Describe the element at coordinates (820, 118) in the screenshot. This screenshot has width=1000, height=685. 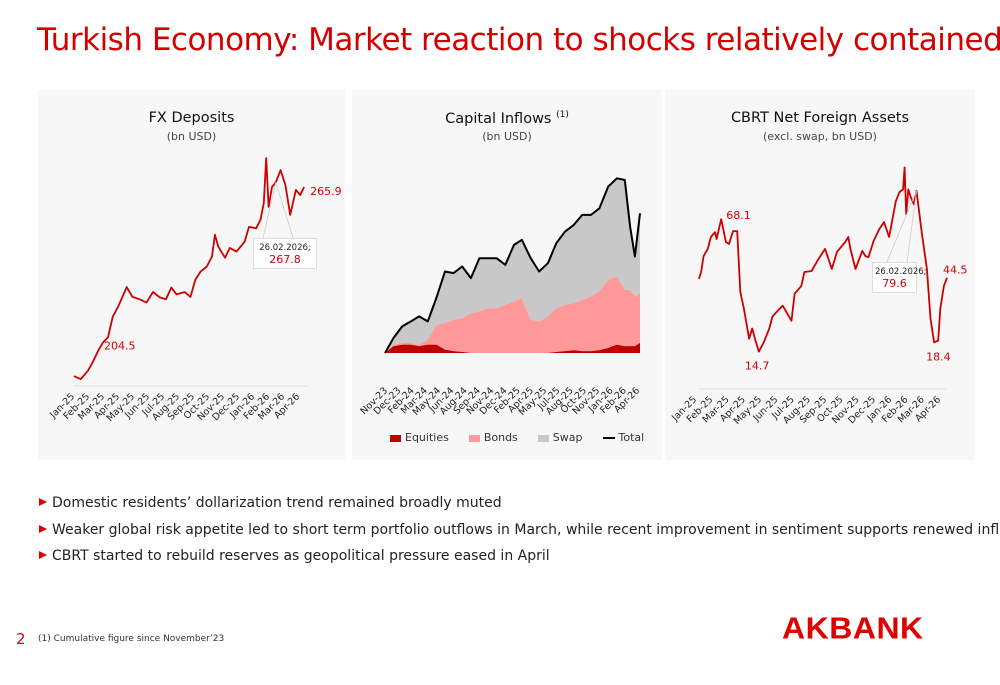
I see `chart-title: CBRT Net Foreign Assets` at that location.